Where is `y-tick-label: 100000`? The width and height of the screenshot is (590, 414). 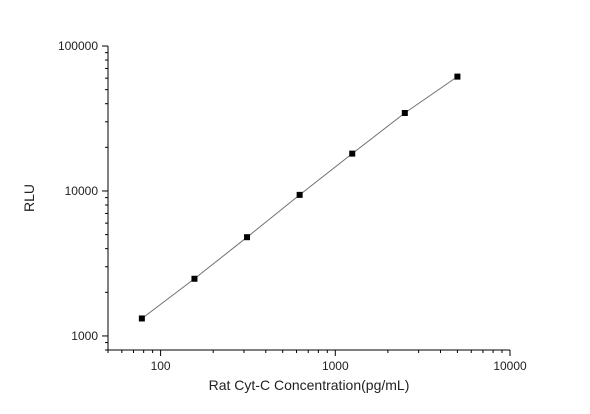 y-tick-label: 100000 is located at coordinates (78, 46).